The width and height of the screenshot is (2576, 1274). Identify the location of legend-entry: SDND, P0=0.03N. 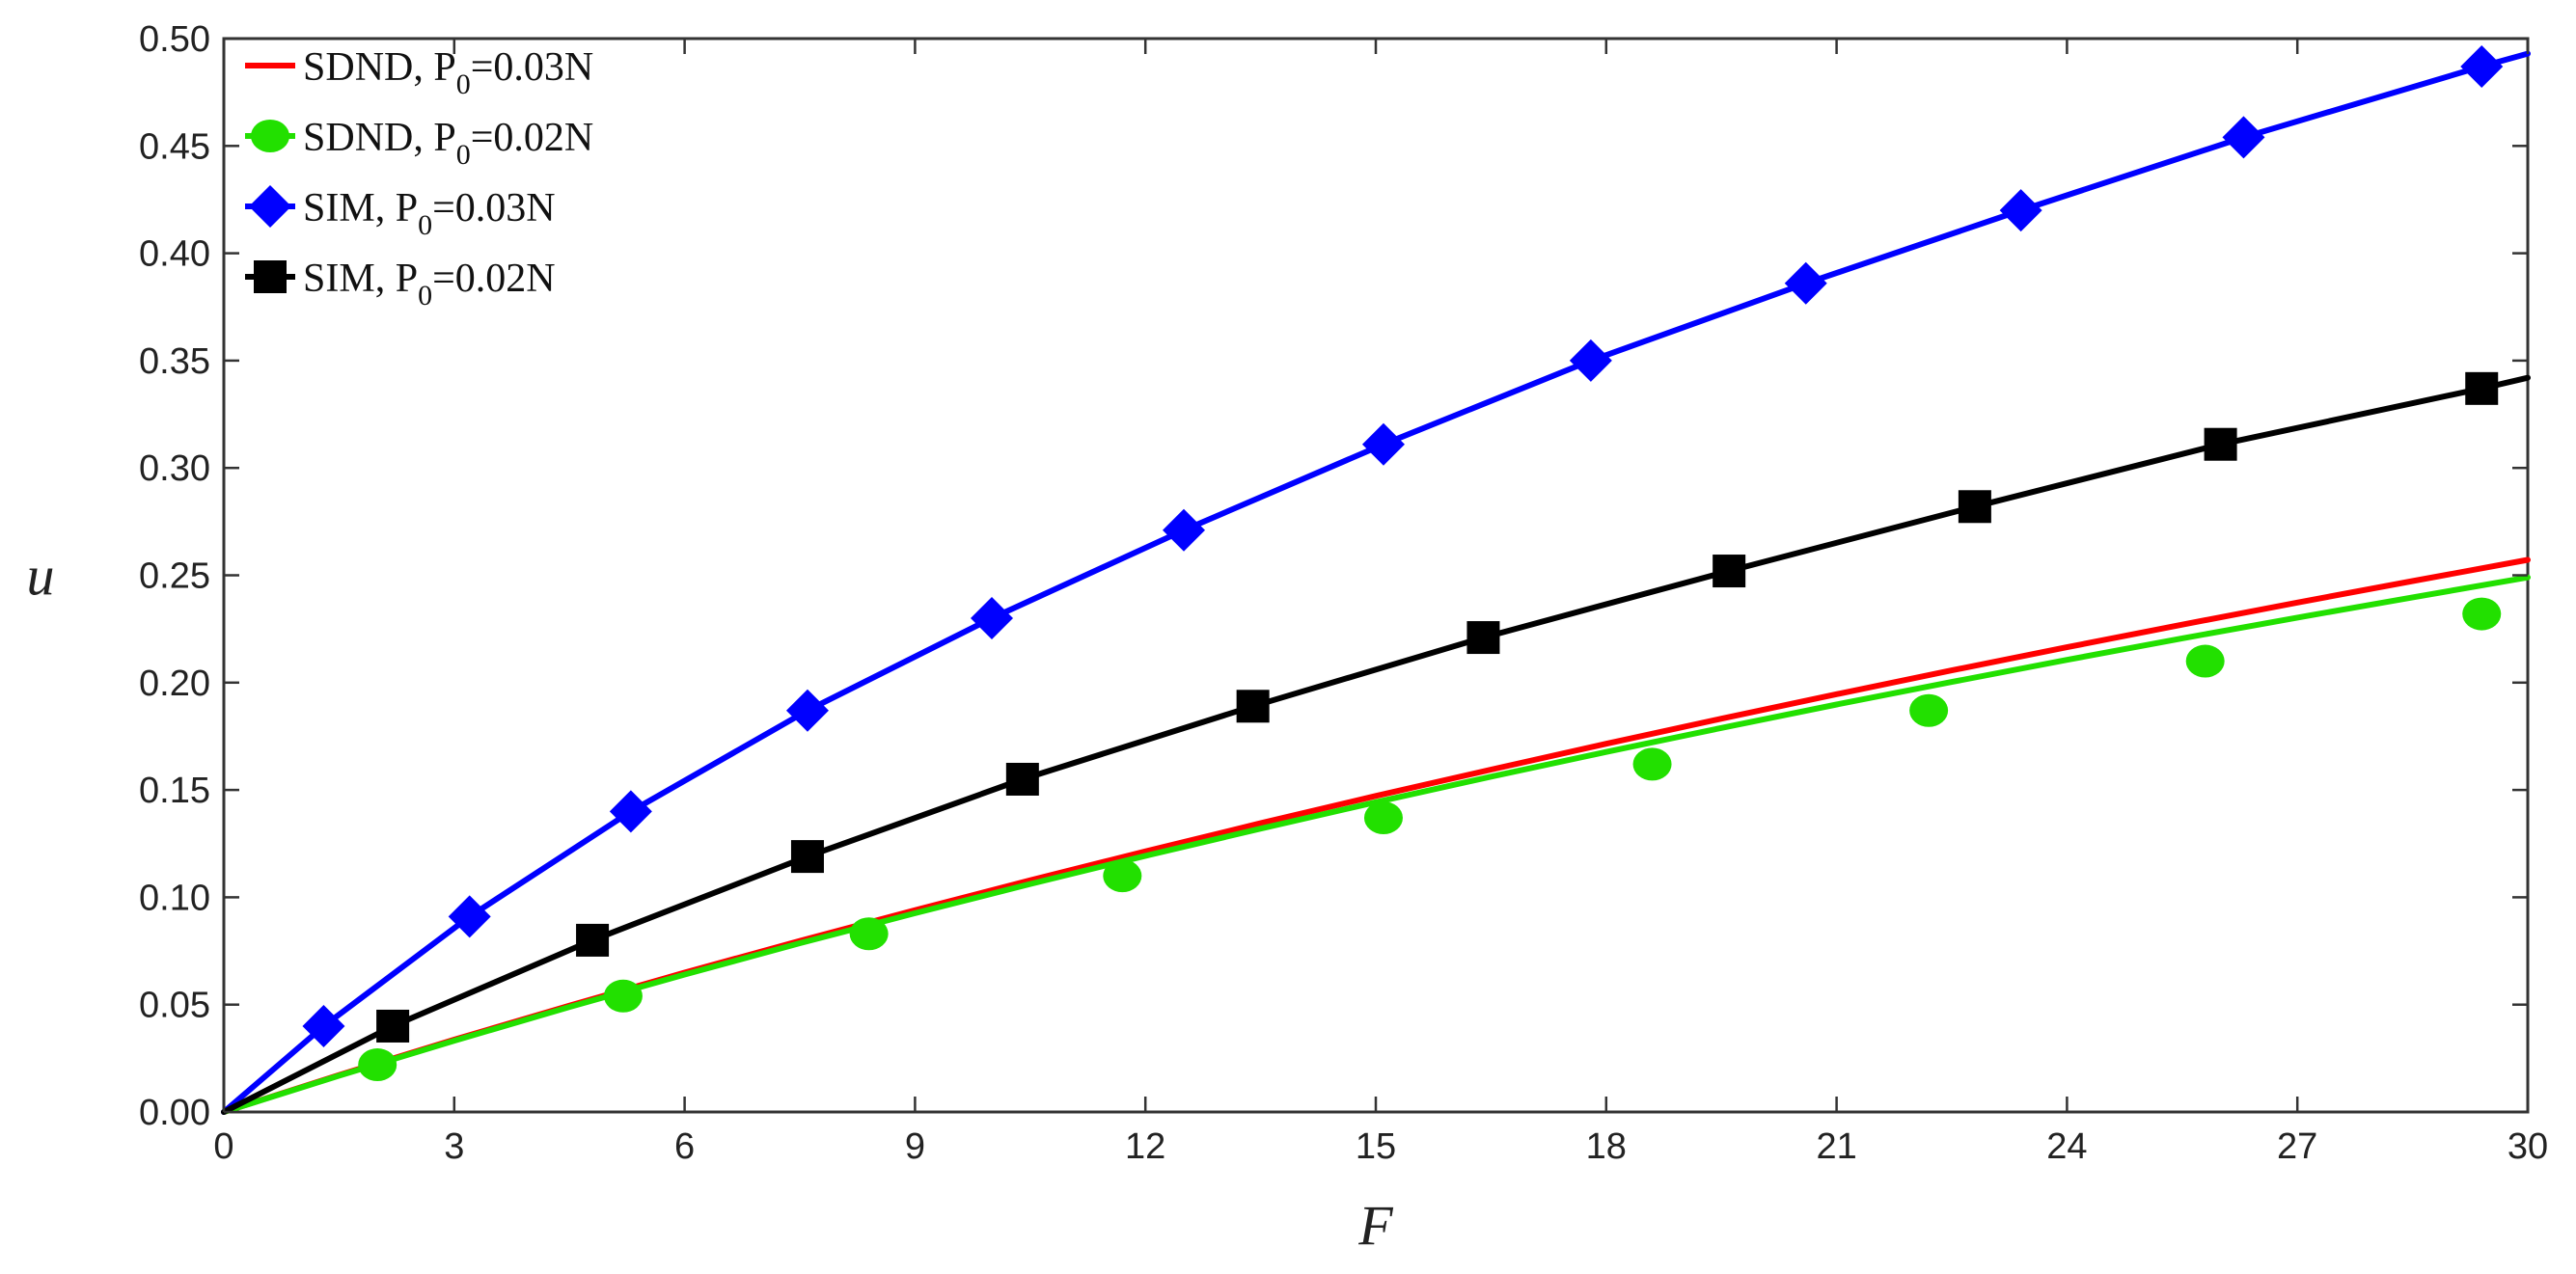
(419, 72).